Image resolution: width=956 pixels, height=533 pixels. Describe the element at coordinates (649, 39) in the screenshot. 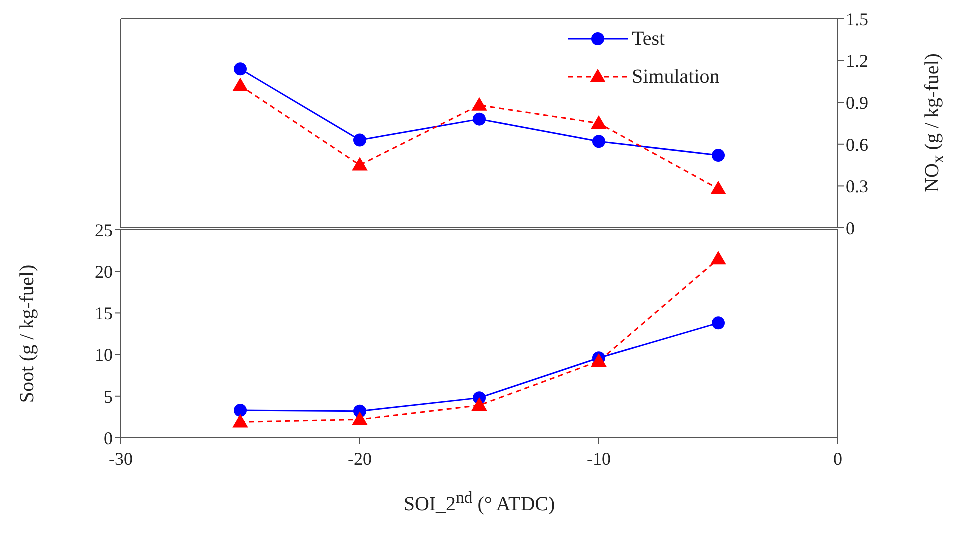

I see `legend-label: Test` at that location.